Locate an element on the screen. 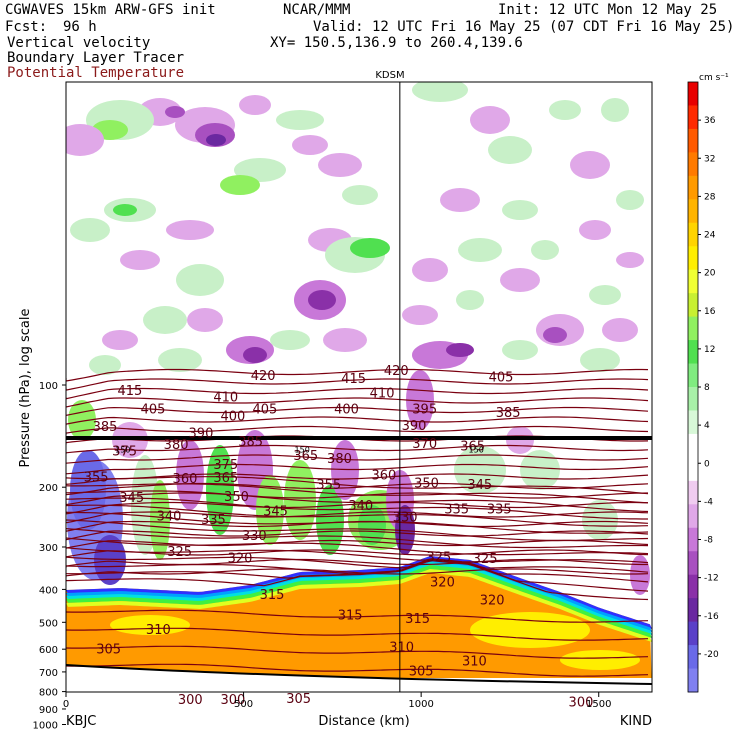 This screenshot has width=740, height=740. theta-label: 365 is located at coordinates (225, 478).